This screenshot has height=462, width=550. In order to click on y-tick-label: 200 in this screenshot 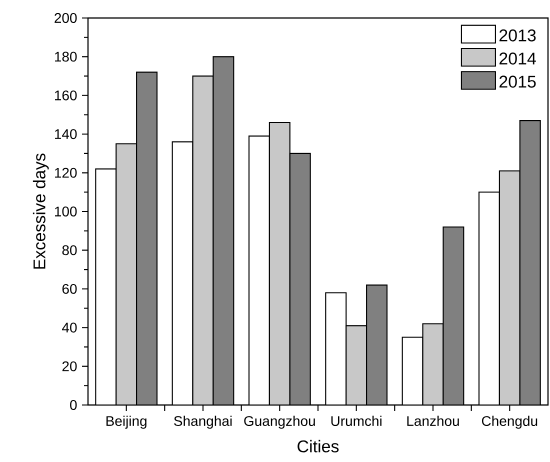, I will do `click(65, 18)`.